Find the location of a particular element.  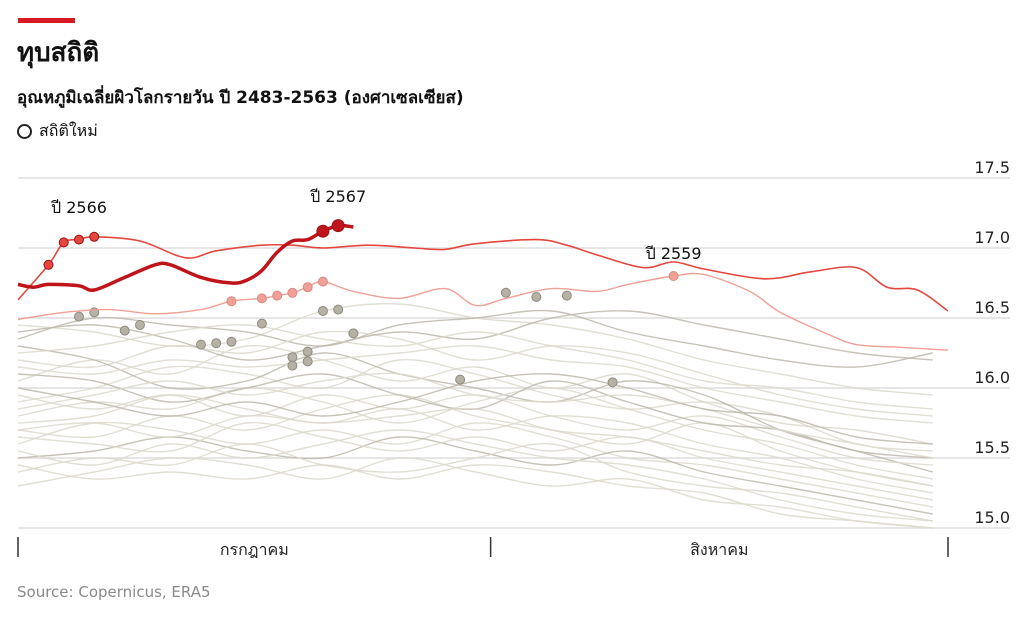

series-line-y2559 is located at coordinates (483, 311).